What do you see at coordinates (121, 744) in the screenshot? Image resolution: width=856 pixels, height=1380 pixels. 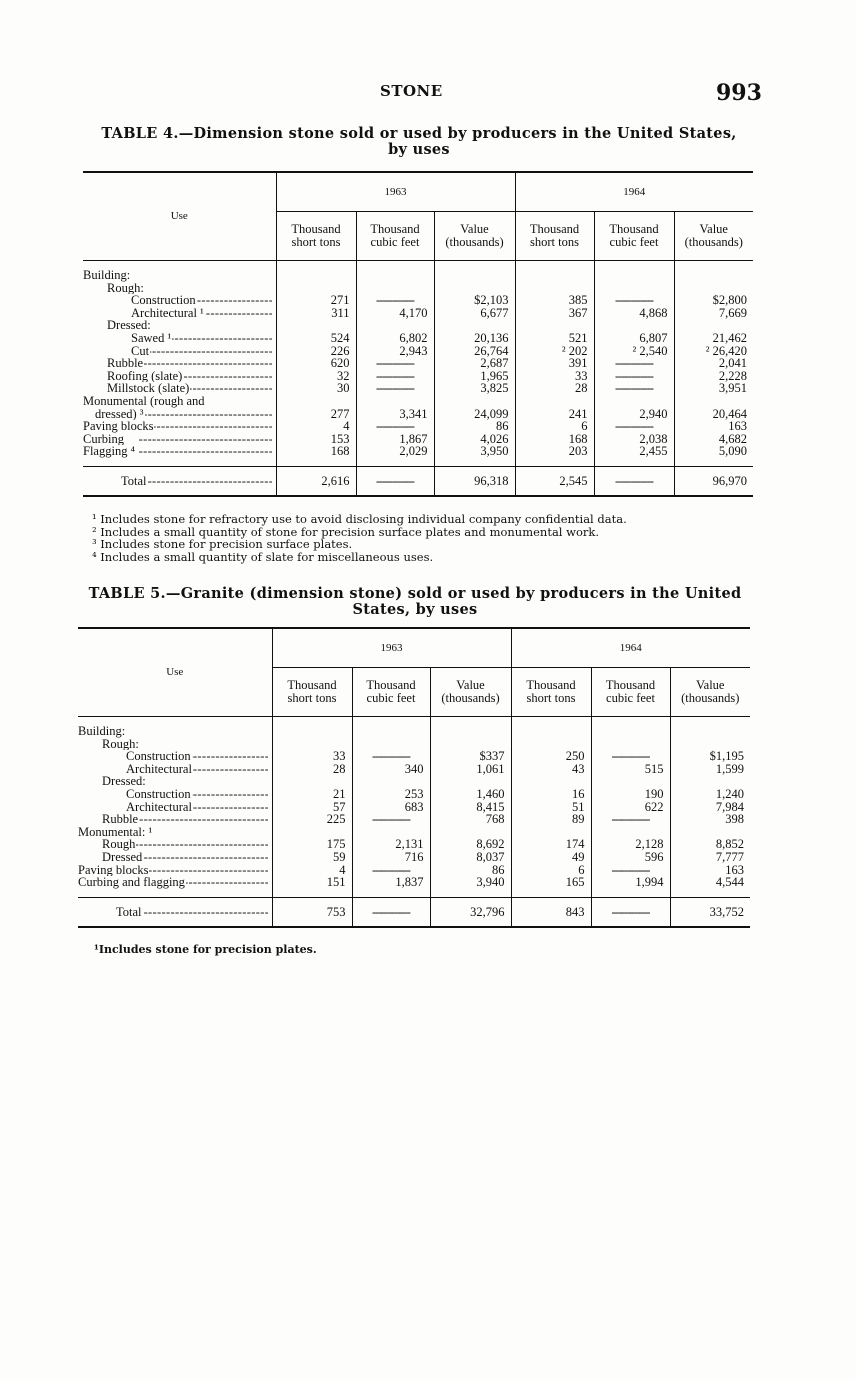 I see `row-label-text: Rough:` at bounding box center [121, 744].